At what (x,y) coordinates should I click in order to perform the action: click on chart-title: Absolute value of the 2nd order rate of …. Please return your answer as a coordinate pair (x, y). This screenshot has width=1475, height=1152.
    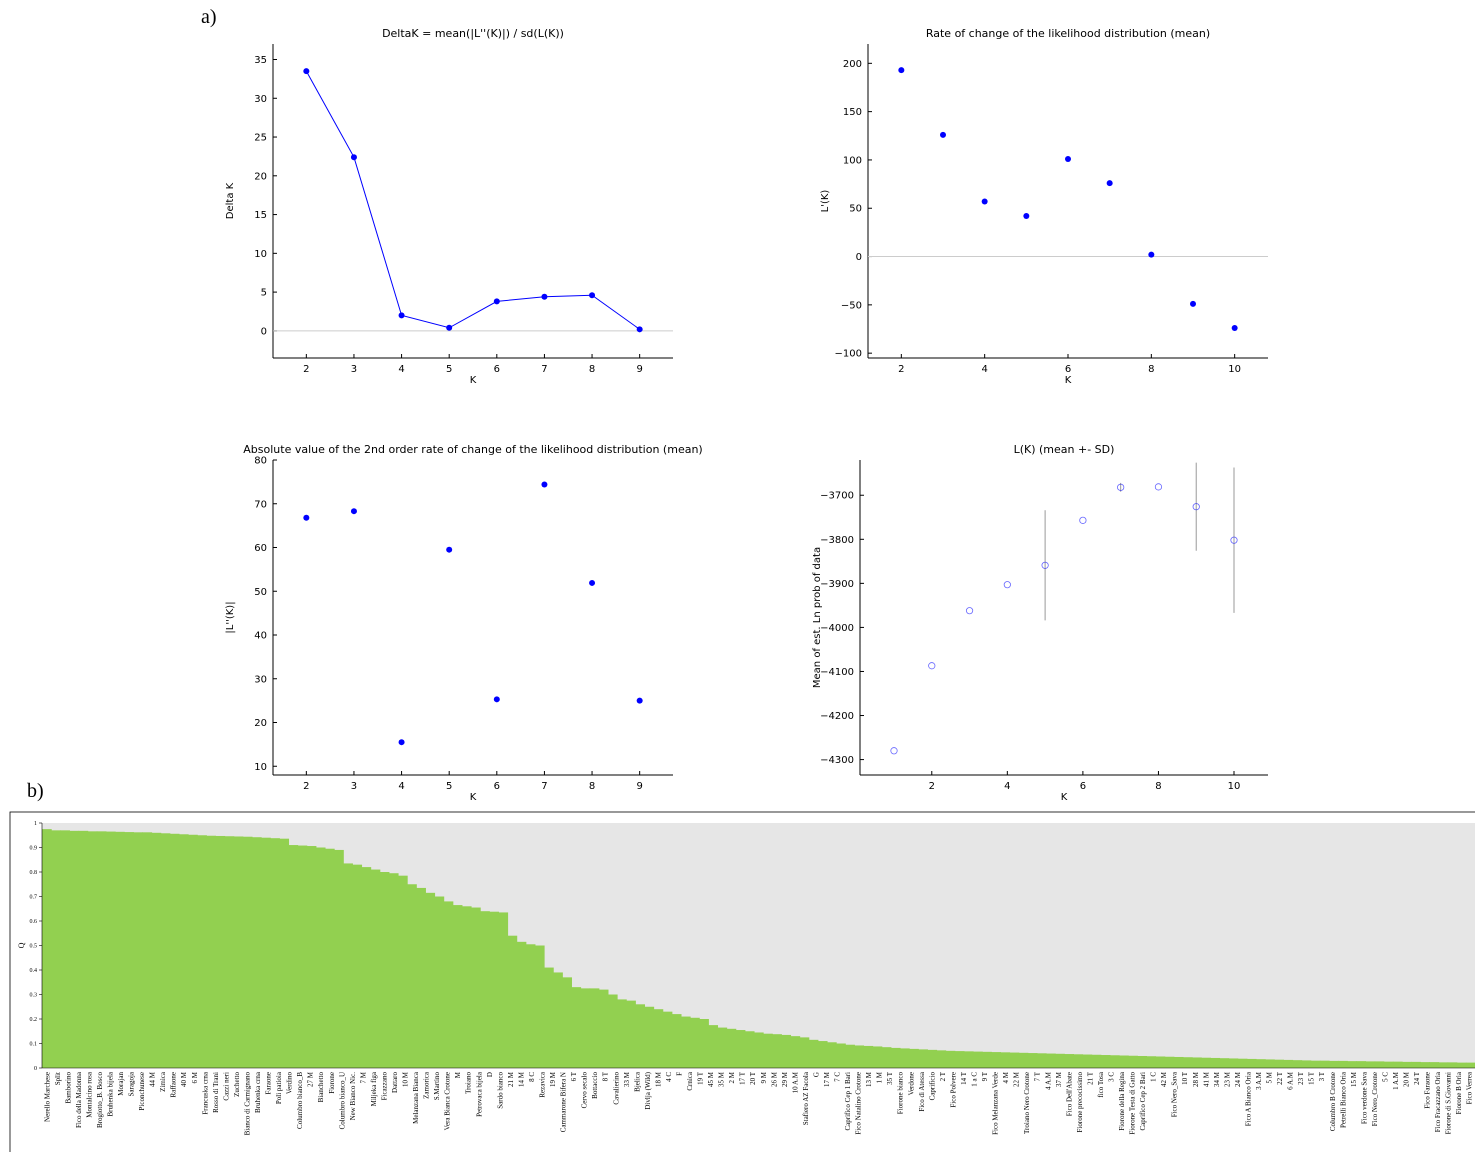
    Looking at the image, I should click on (472, 449).